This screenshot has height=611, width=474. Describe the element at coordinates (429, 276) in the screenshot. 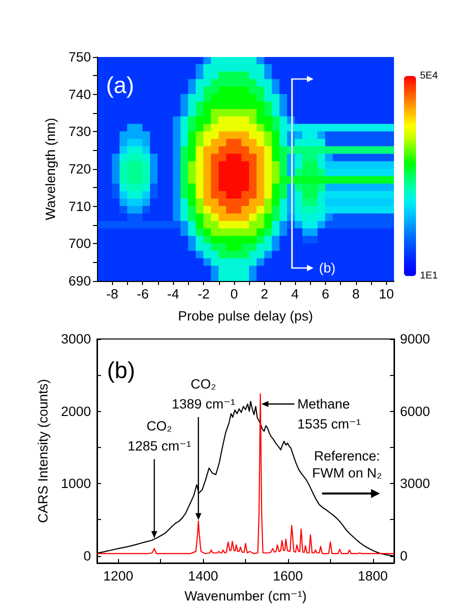

I see `color-bar-label: 1E1` at that location.